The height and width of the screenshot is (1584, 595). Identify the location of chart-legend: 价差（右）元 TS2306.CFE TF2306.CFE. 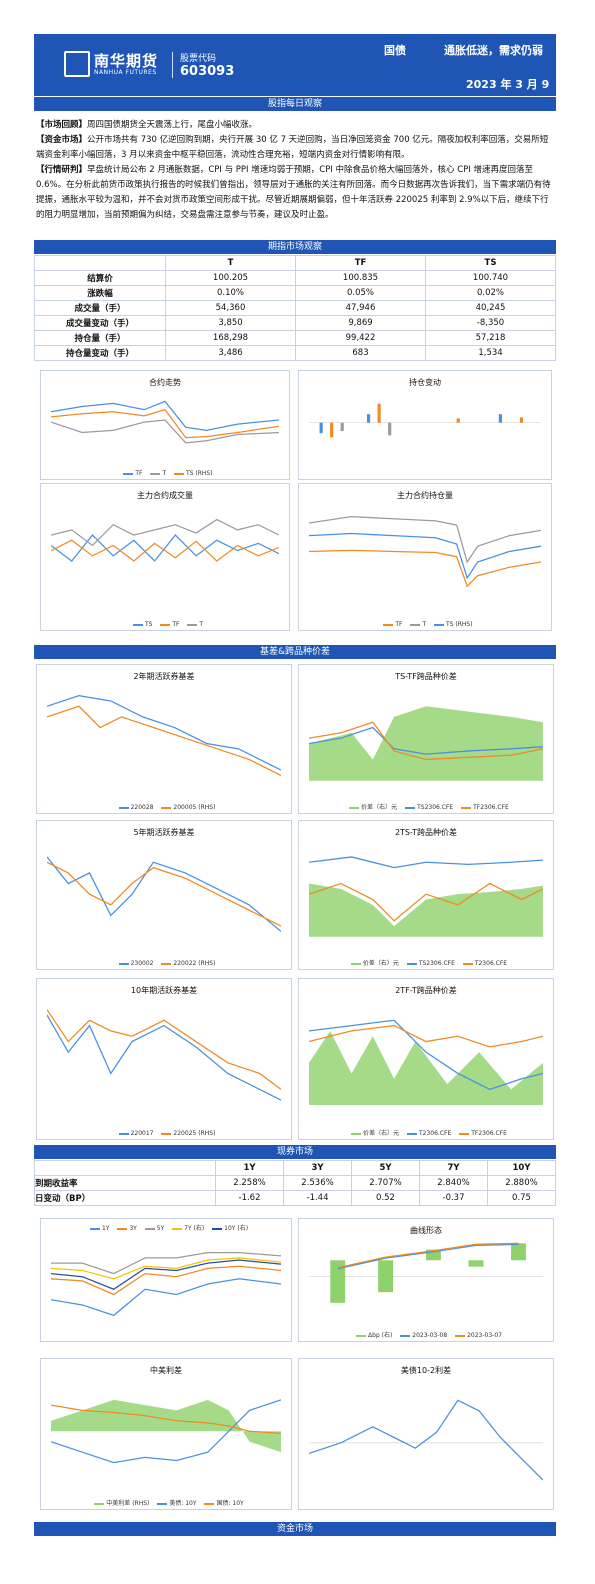
(426, 806).